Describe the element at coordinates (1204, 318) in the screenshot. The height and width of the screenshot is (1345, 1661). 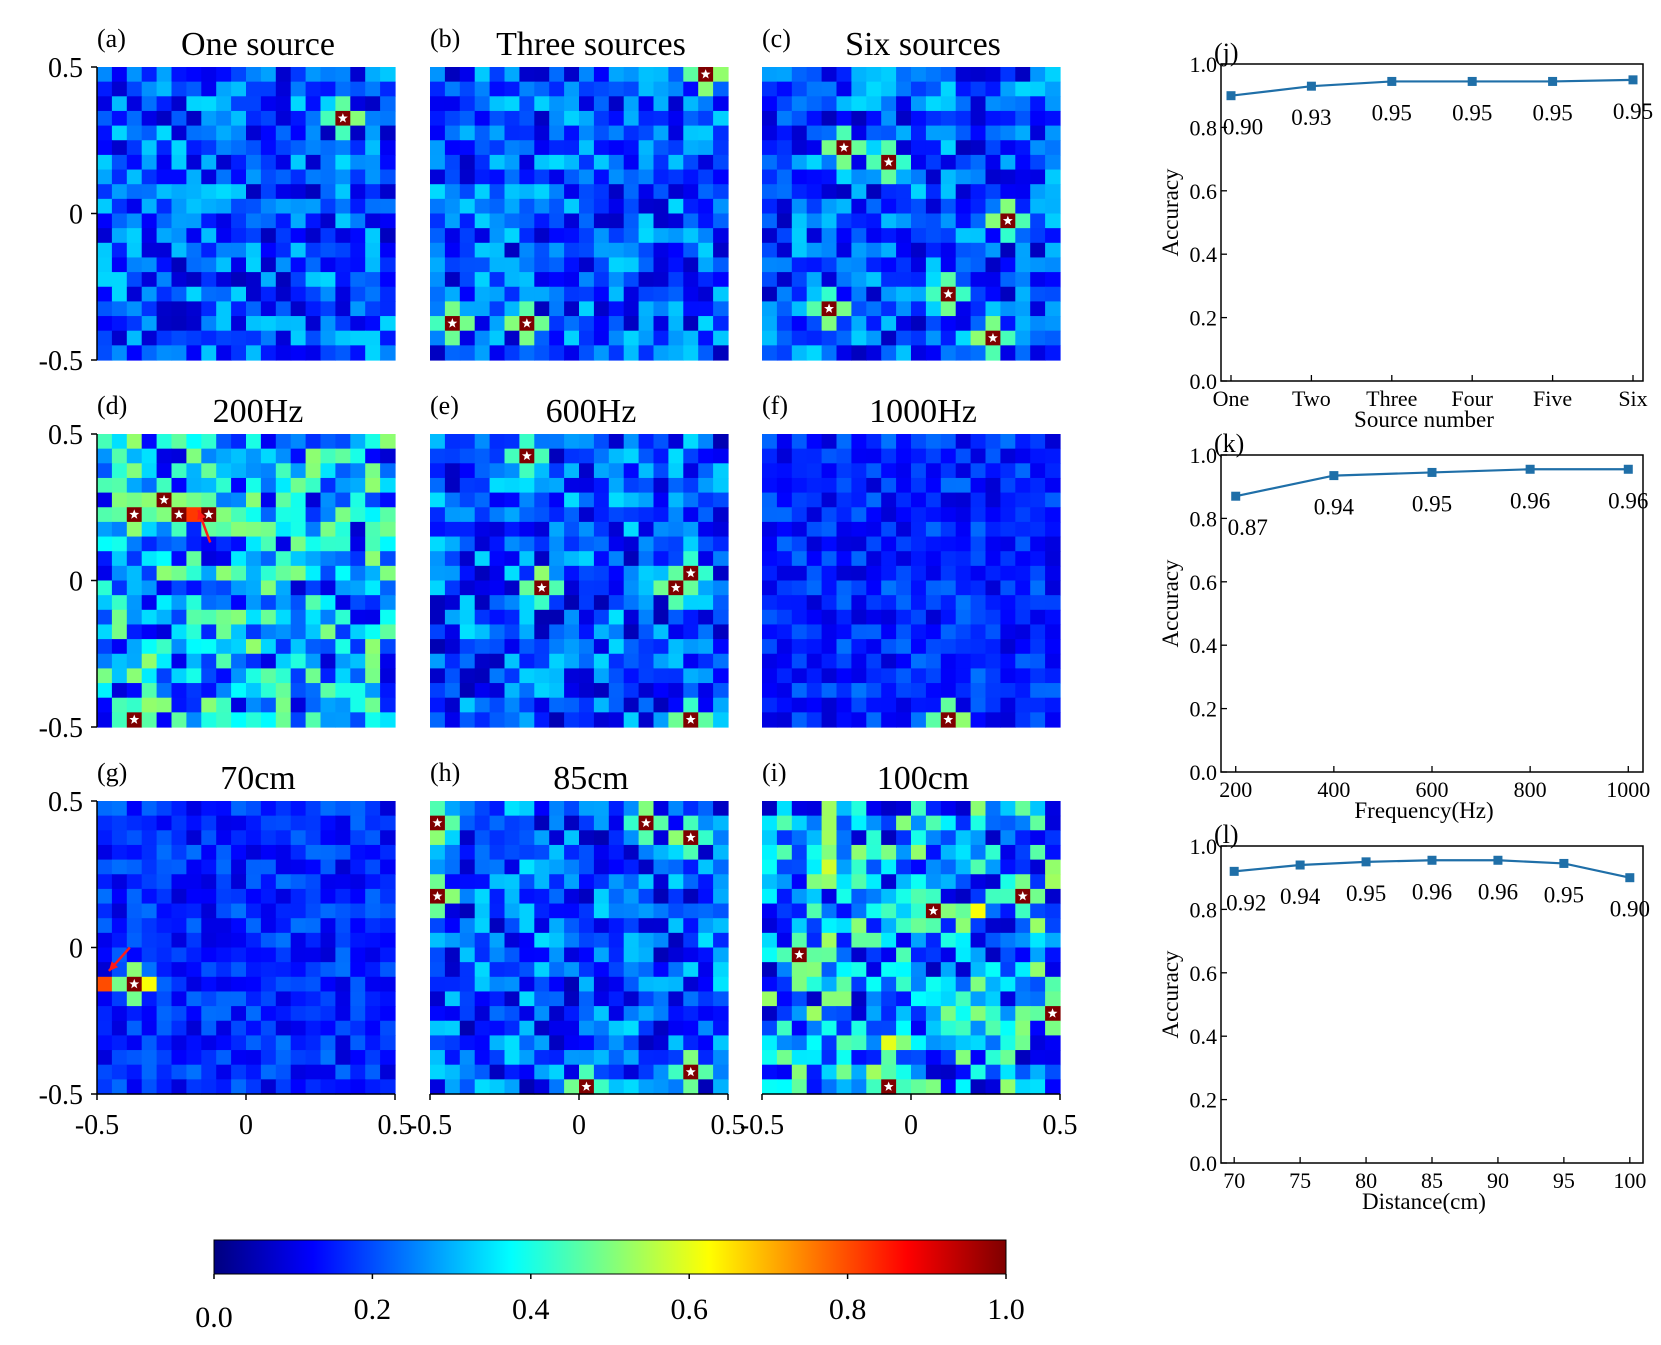
I see `y-tick-label: 0.2` at that location.